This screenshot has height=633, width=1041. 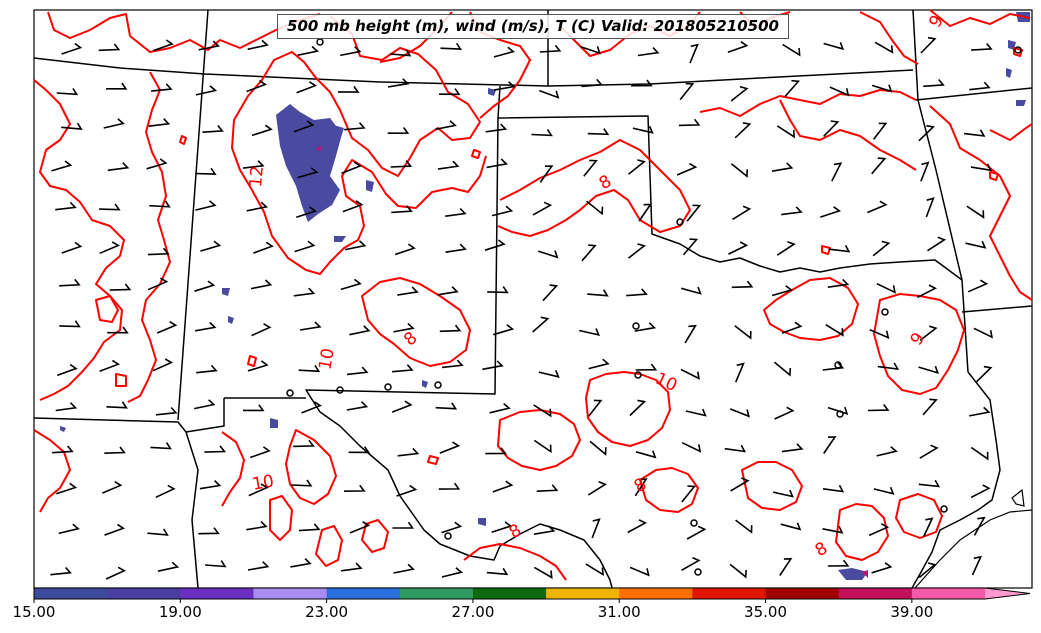 I want to click on contour-label: 10, so click(x=326, y=359).